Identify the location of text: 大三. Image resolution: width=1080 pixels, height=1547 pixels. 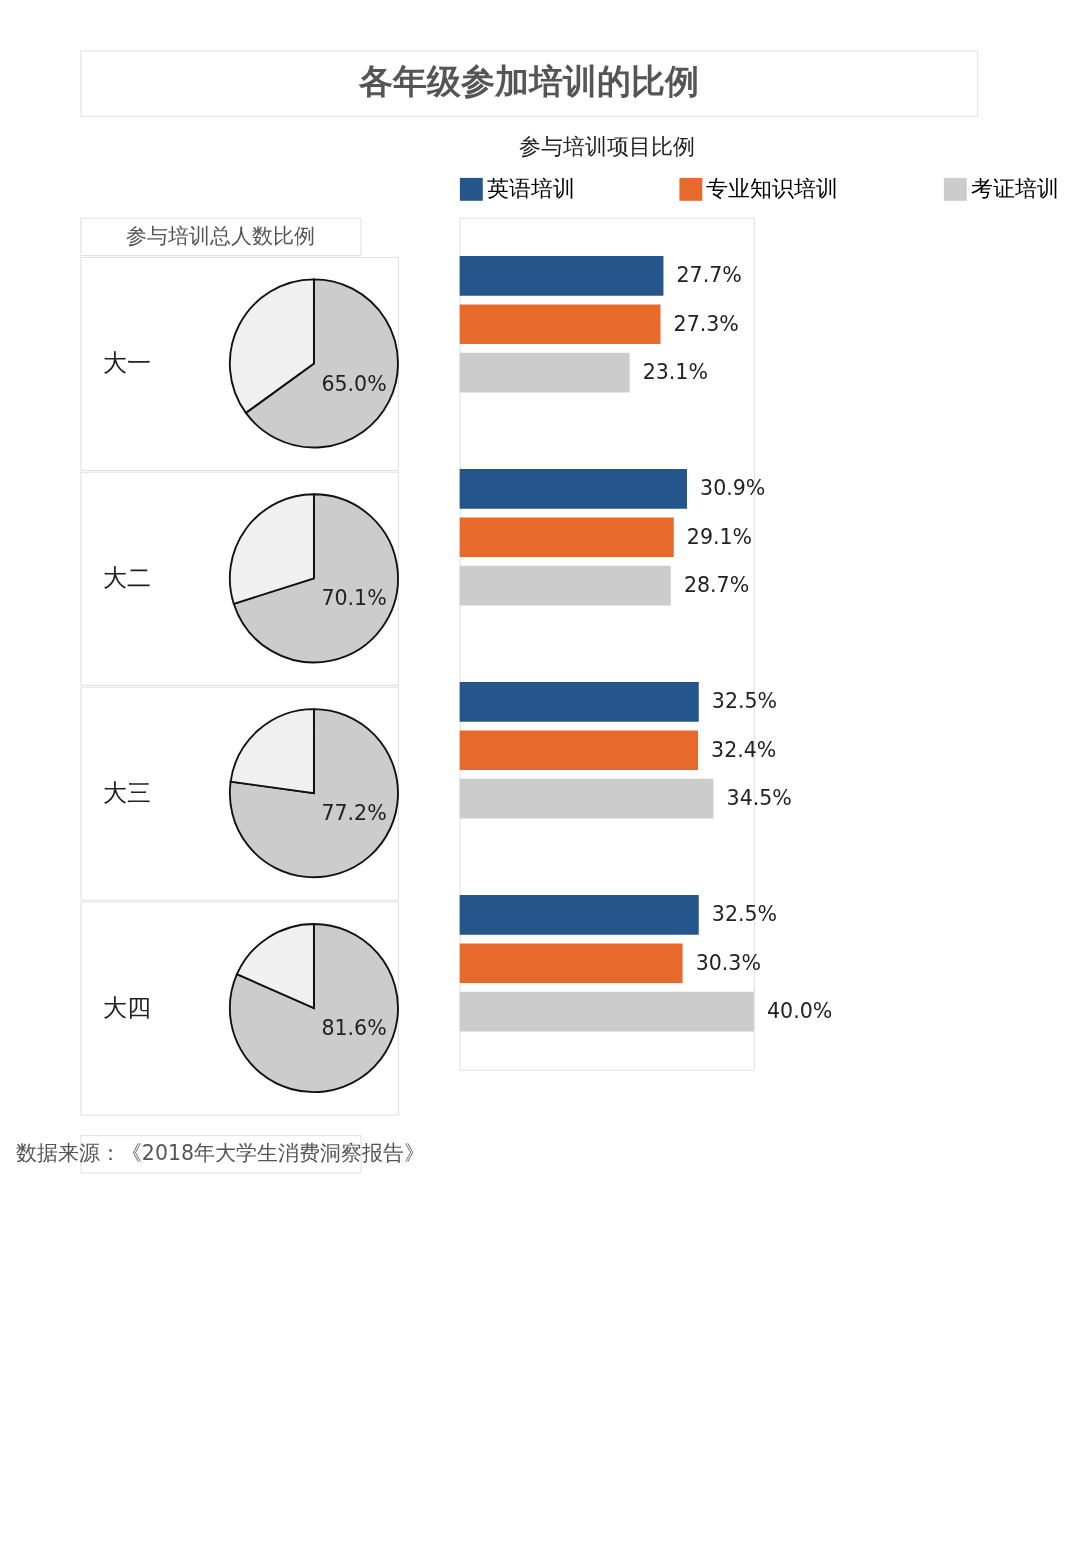
(127, 792).